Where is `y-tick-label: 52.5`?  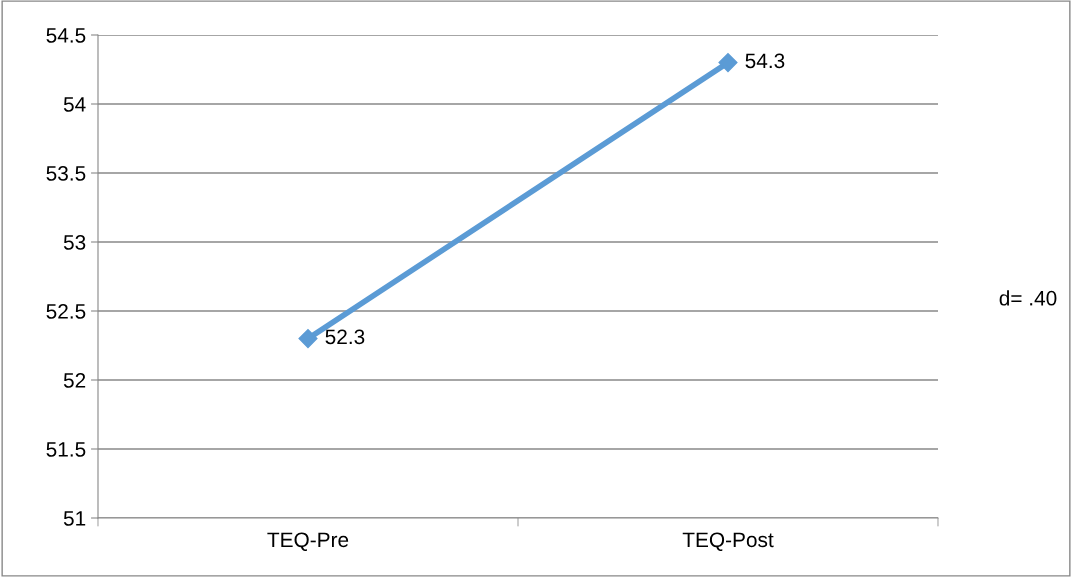 y-tick-label: 52.5 is located at coordinates (66, 311).